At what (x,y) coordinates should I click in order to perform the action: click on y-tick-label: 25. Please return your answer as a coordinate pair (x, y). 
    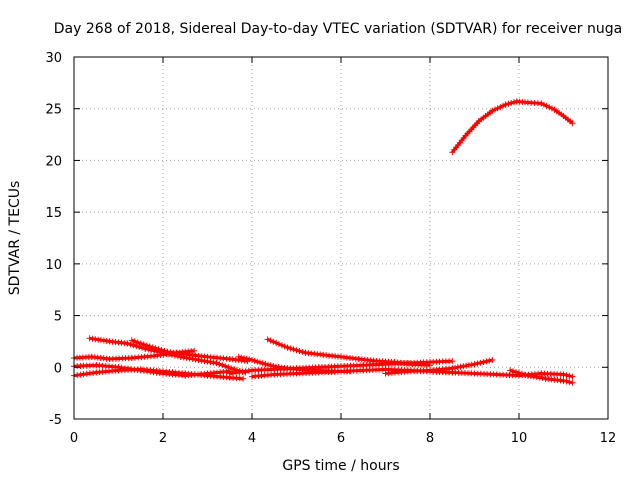
    Looking at the image, I should click on (53, 110).